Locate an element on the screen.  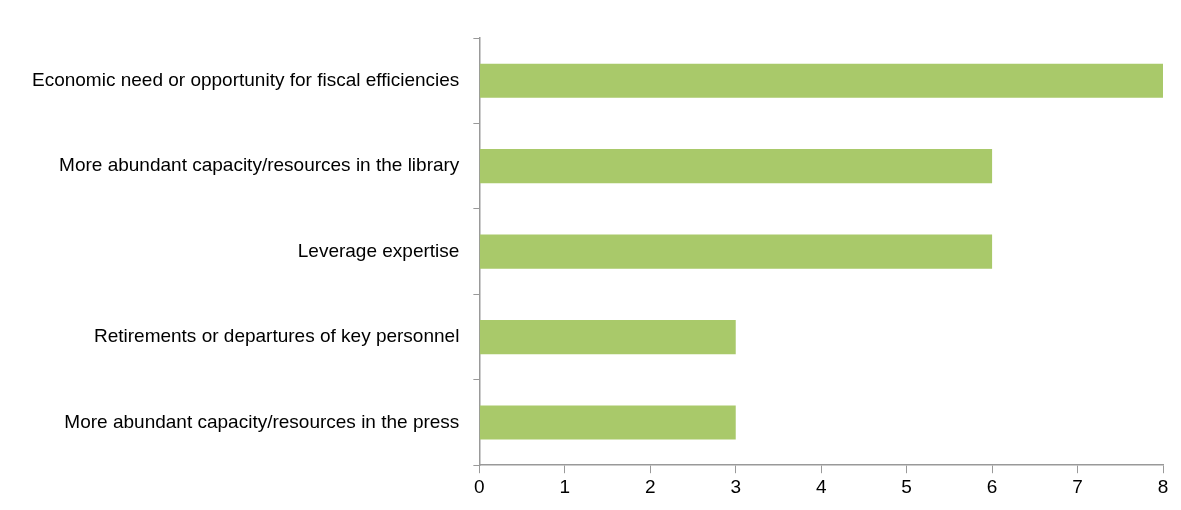
y-tick-label: Economic need or opportunity for fiscal efficiencies is located at coordinates (246, 79).